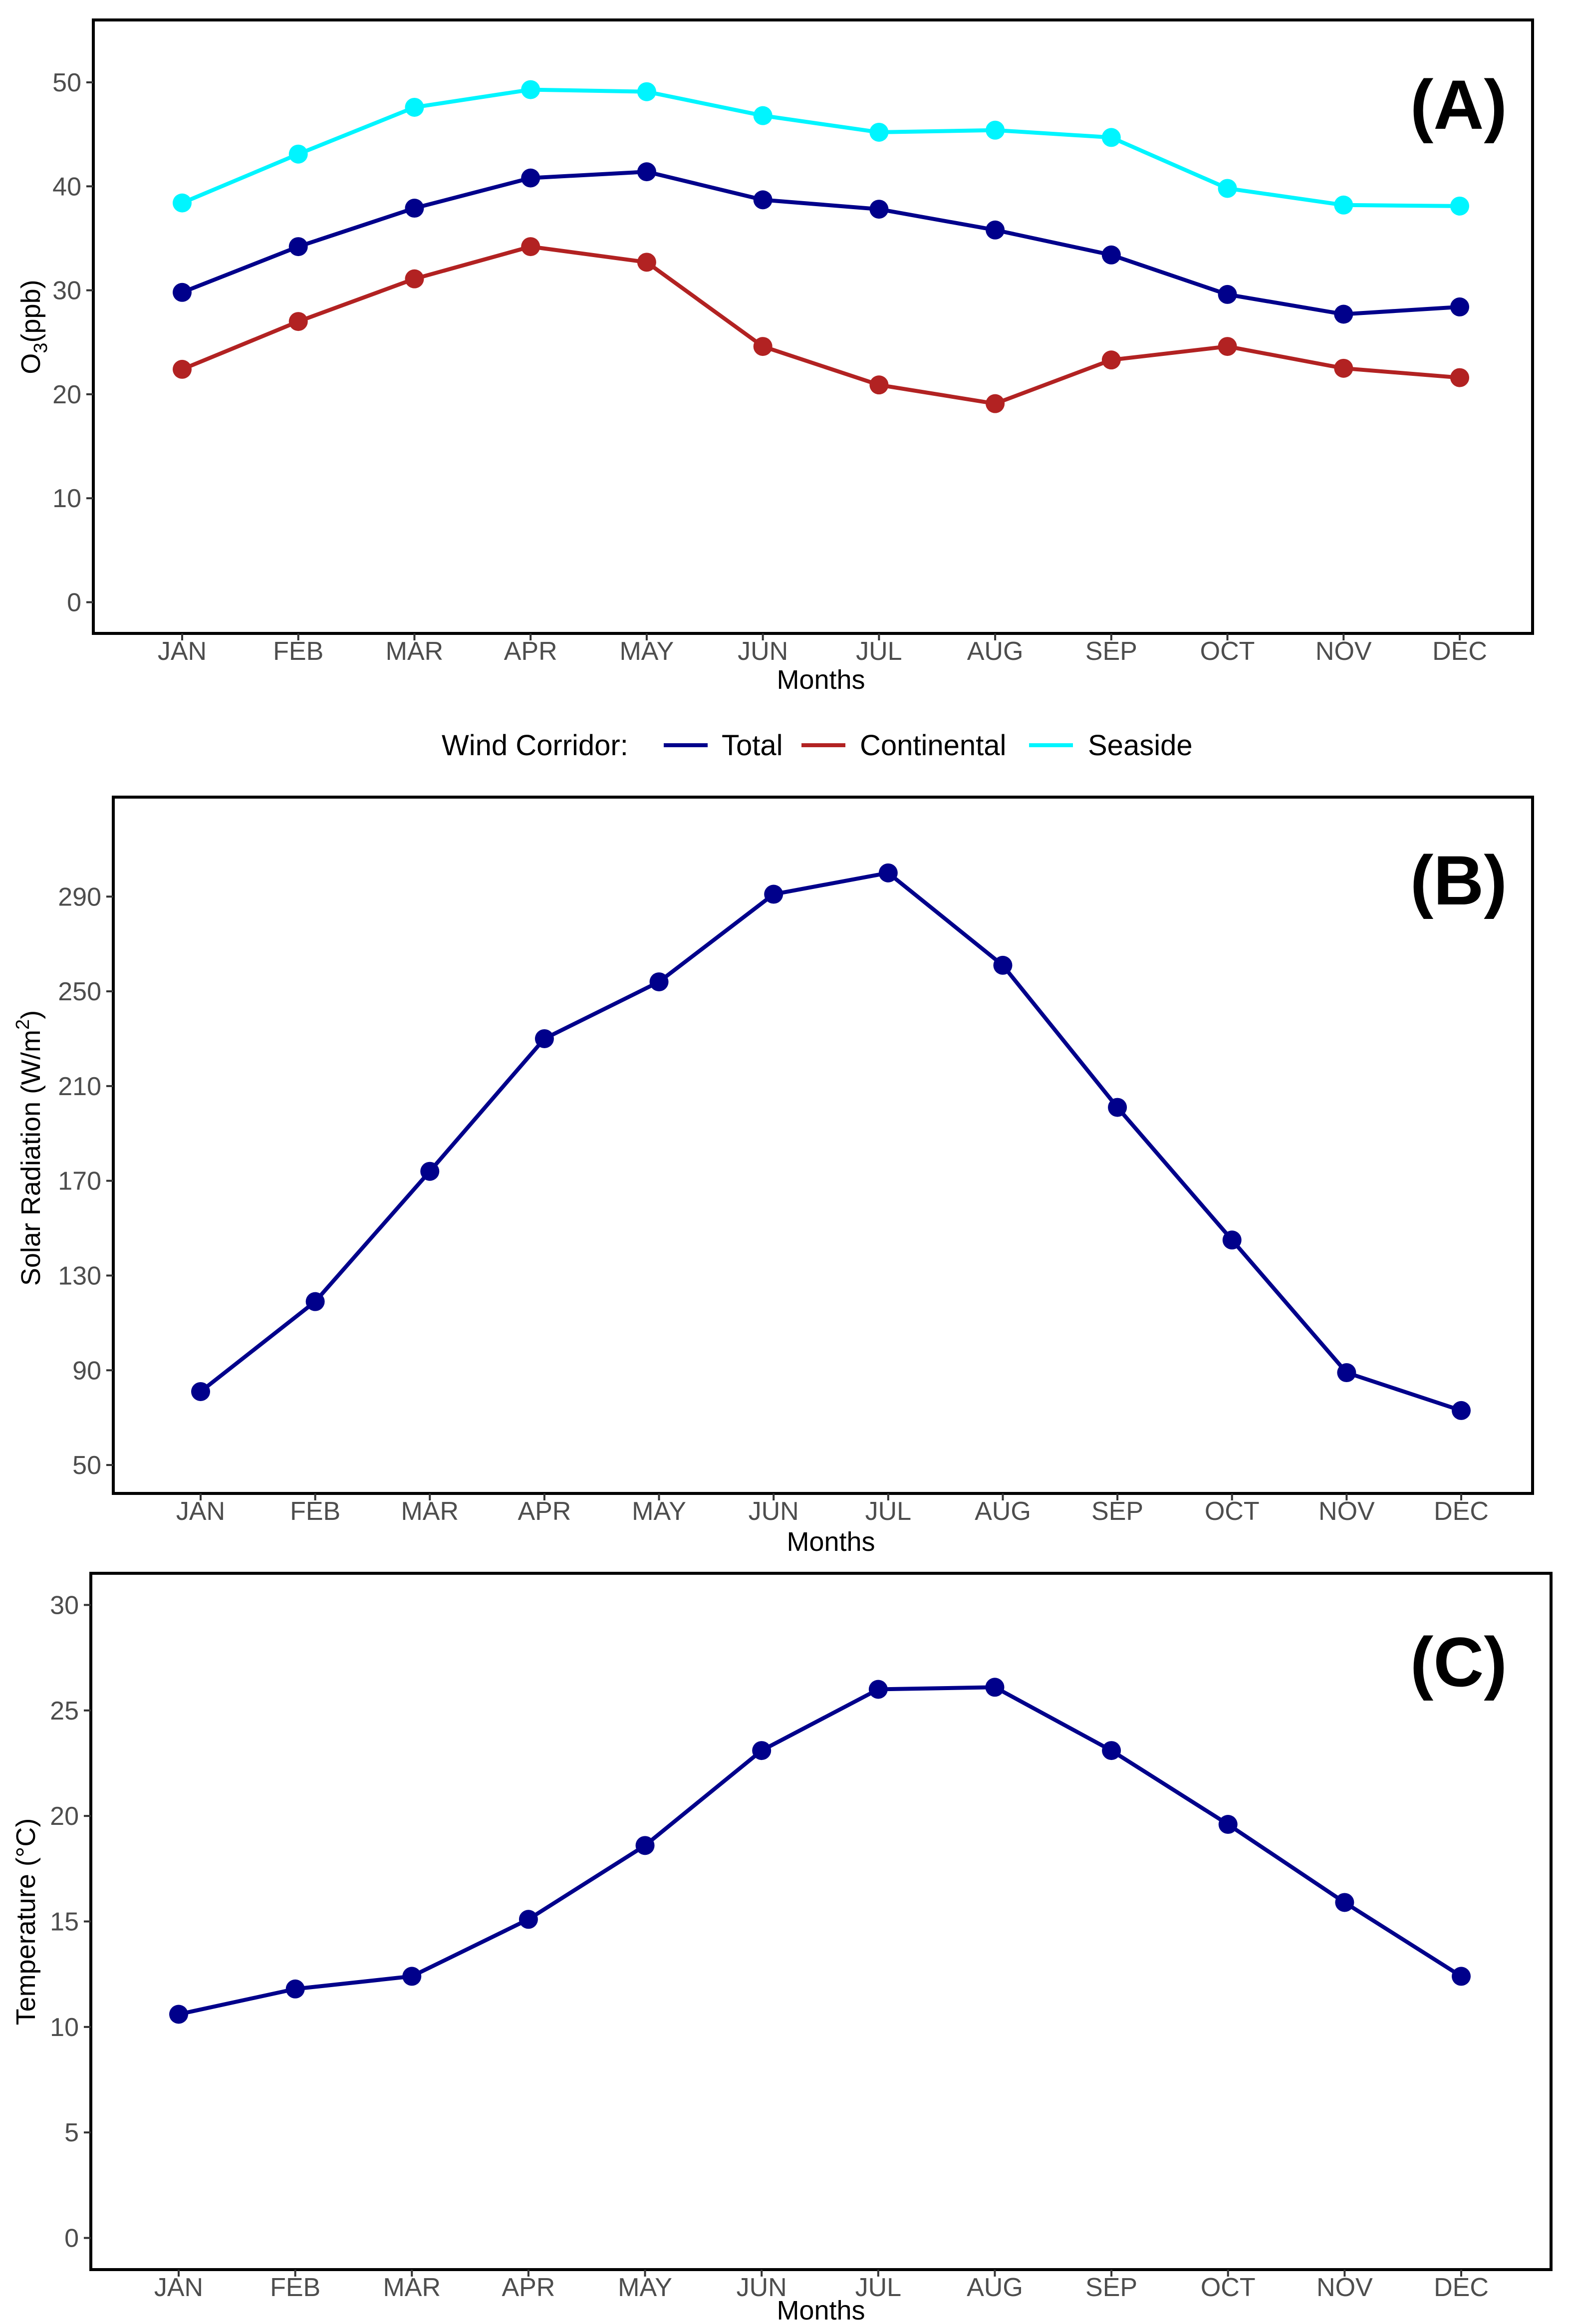 This screenshot has width=1570, height=2324. Describe the element at coordinates (531, 90) in the screenshot. I see `data-point-seaside-apr` at that location.